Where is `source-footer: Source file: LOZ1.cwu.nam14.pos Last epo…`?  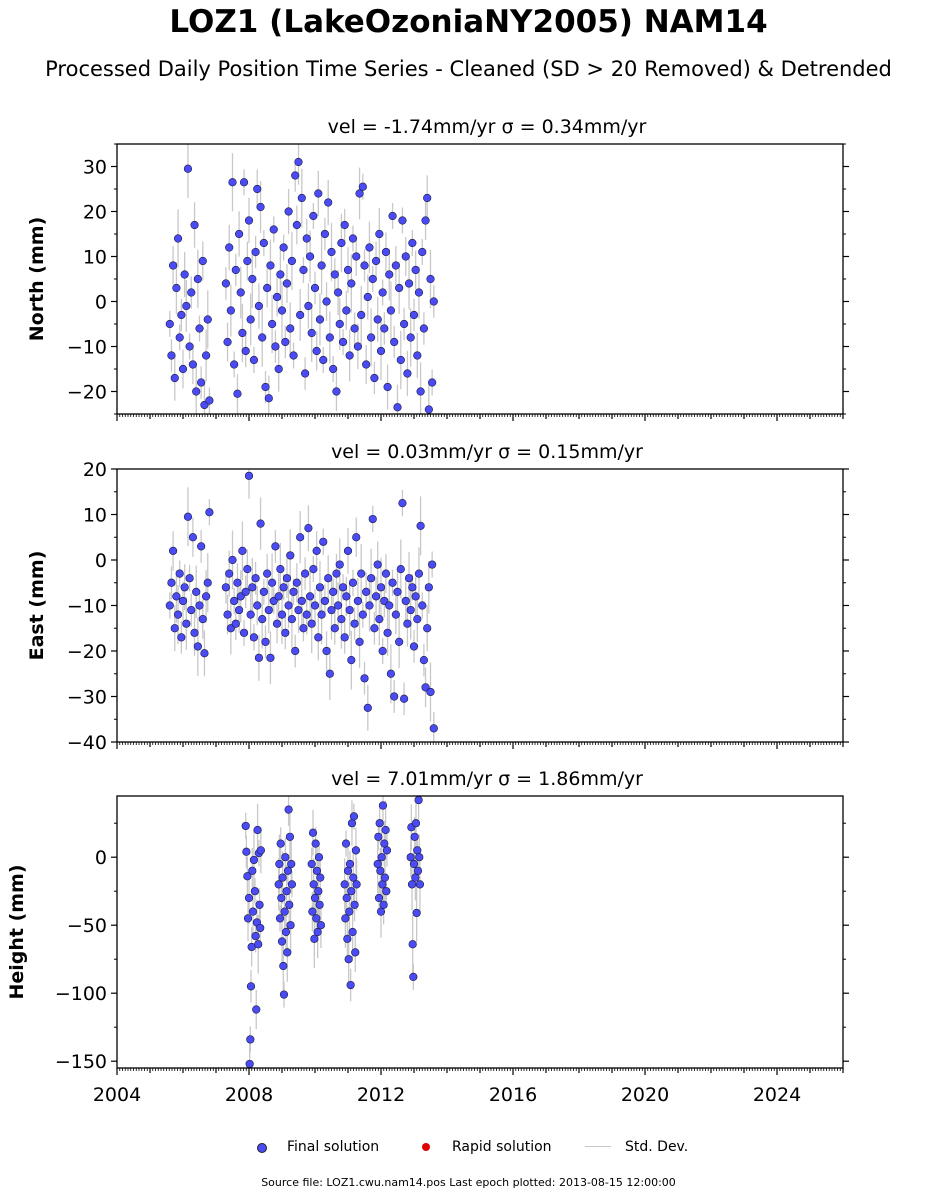
source-footer: Source file: LOZ1.cwu.nam14.pos Last epo… is located at coordinates (468, 1182).